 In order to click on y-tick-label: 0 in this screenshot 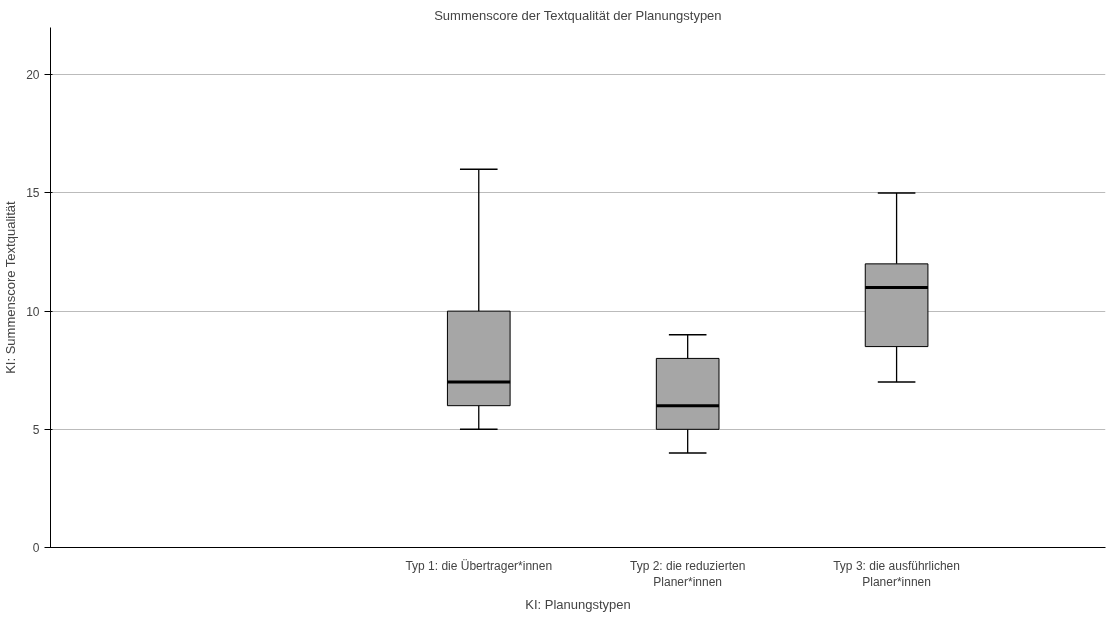, I will do `click(36, 548)`.